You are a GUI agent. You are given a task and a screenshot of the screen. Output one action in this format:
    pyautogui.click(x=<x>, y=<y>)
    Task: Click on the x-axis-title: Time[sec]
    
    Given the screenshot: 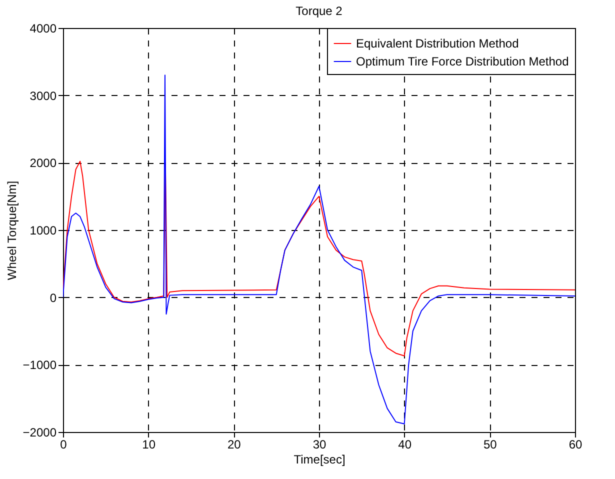 What is the action you would take?
    pyautogui.click(x=320, y=459)
    